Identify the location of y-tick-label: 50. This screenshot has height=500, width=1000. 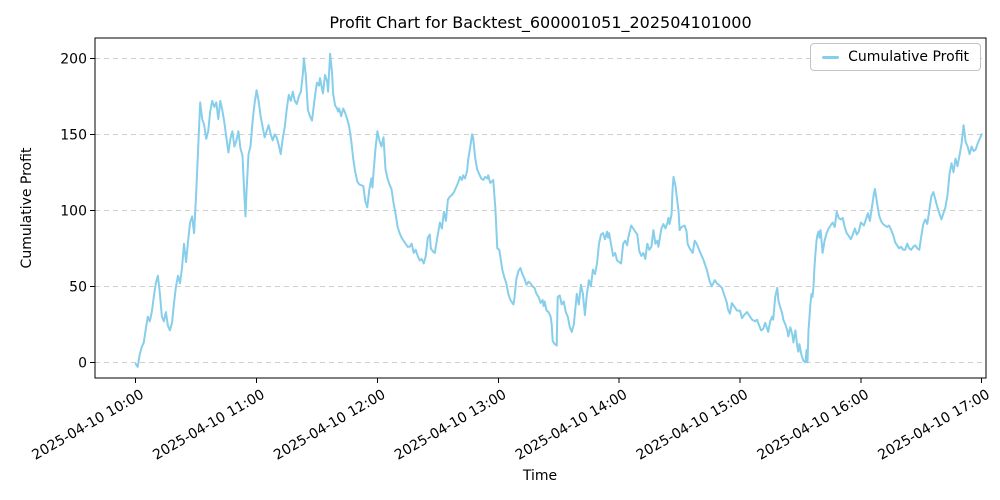
(78, 287).